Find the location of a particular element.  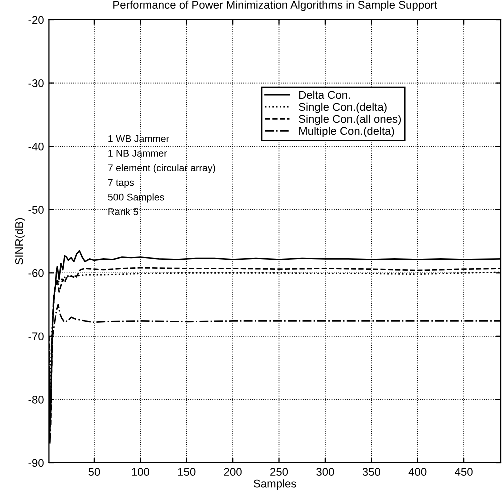

y-tick-label: -30 is located at coordinates (36, 84).